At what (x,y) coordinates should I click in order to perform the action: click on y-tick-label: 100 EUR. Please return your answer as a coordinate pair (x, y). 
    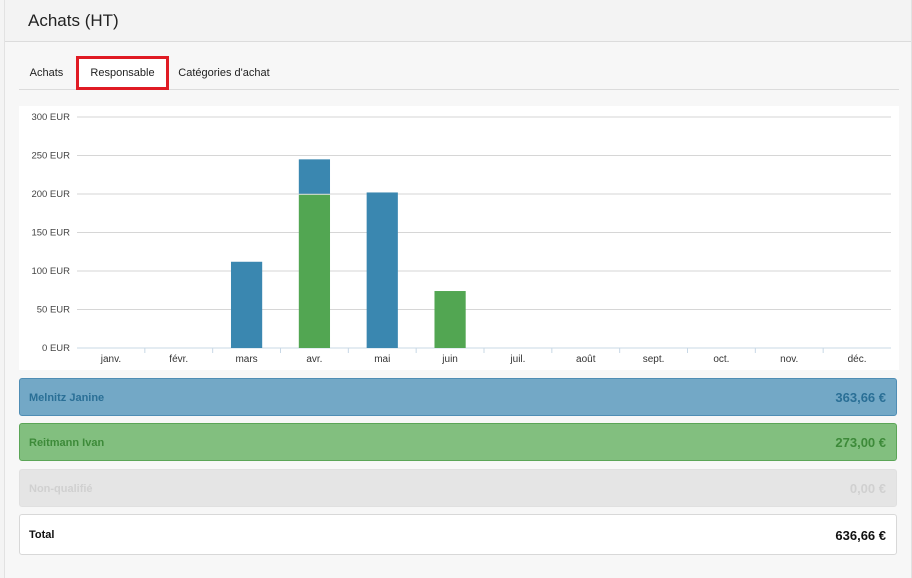
    Looking at the image, I should click on (50, 271).